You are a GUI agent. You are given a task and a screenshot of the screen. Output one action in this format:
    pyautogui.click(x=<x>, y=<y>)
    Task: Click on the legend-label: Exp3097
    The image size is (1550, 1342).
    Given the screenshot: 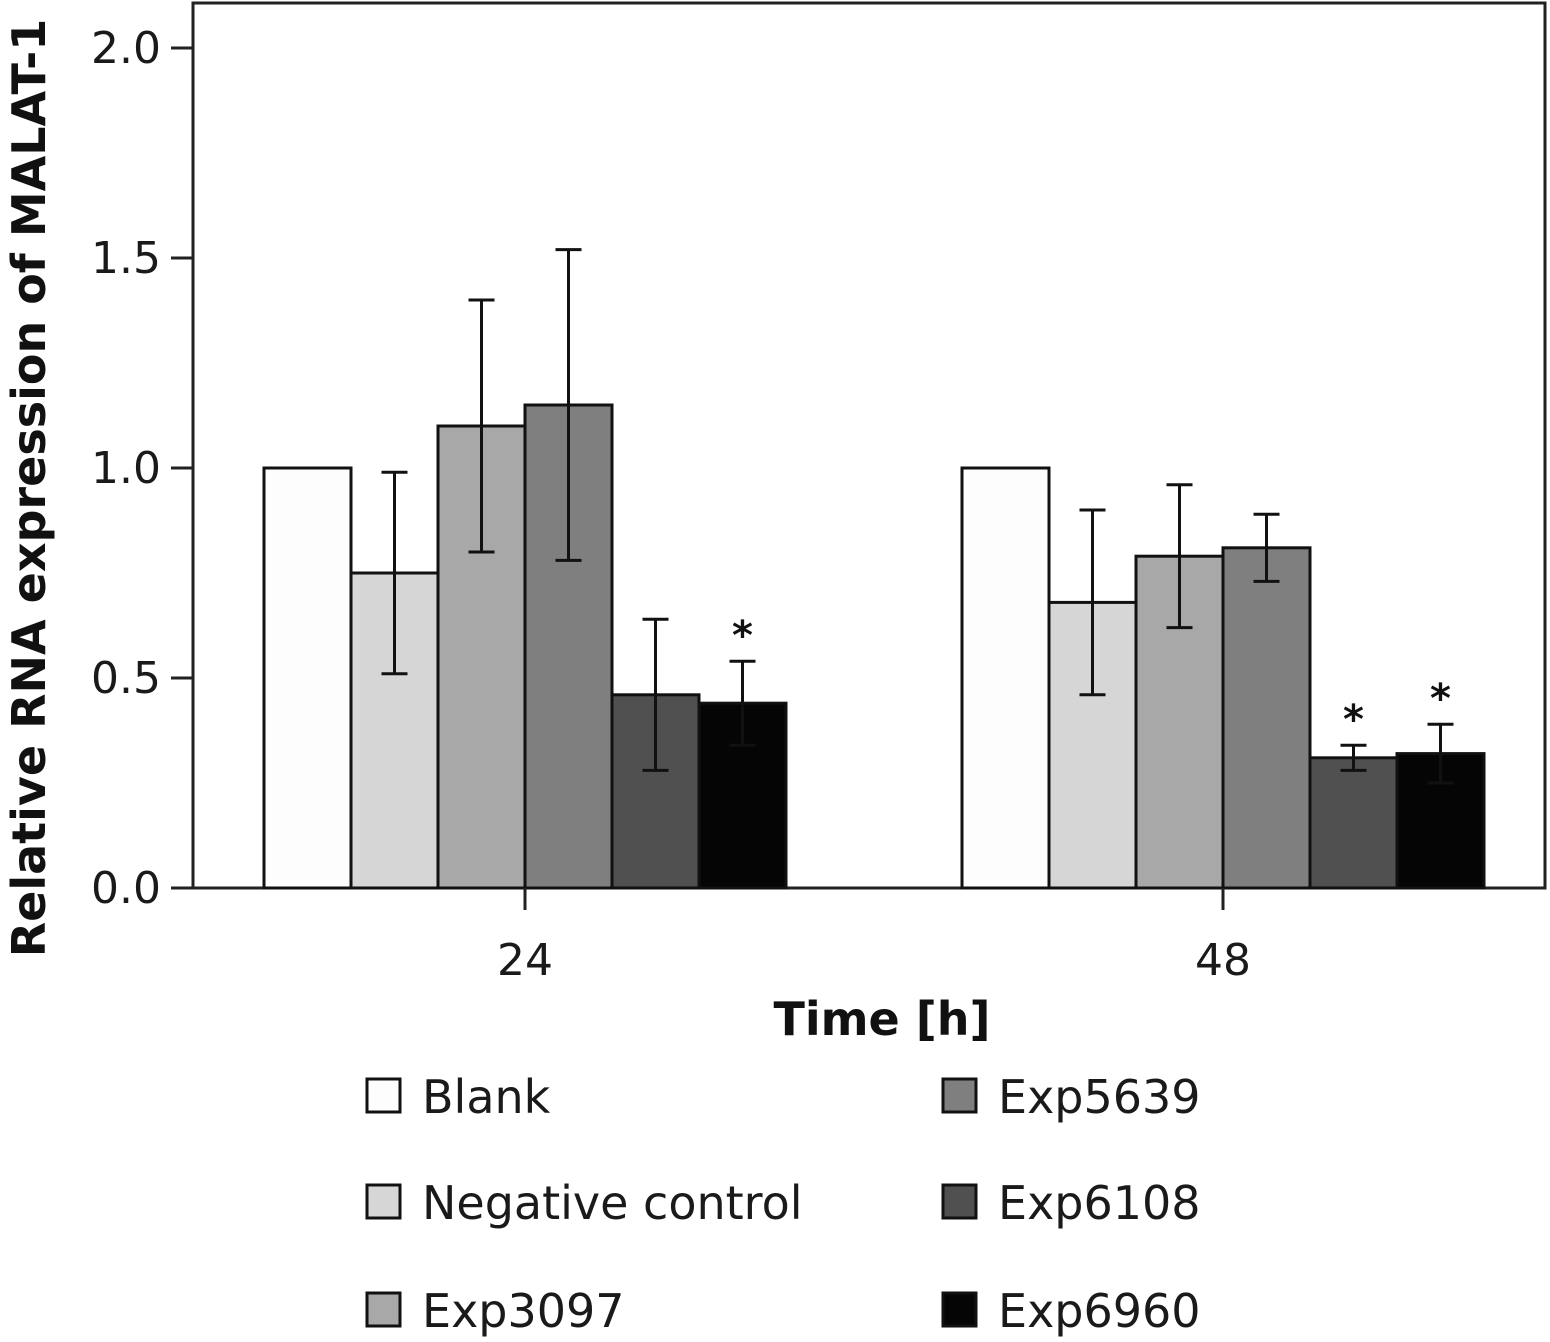 What is the action you would take?
    pyautogui.click(x=523, y=1311)
    